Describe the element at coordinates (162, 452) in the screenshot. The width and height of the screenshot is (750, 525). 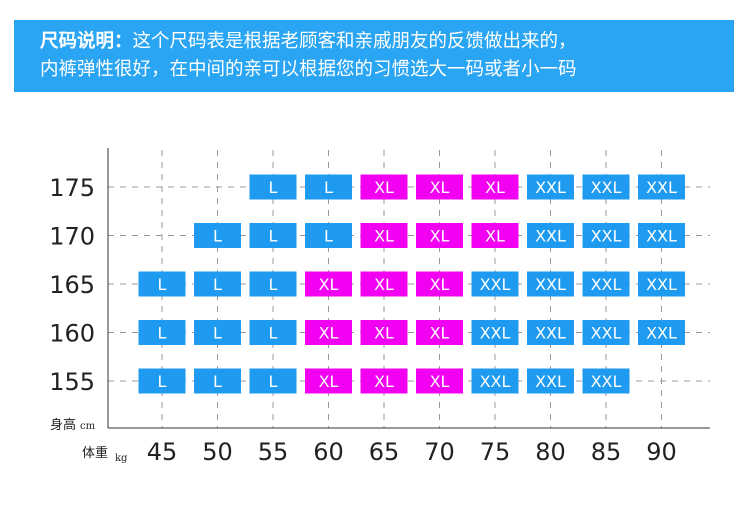
I see `x-tick-label: 45` at that location.